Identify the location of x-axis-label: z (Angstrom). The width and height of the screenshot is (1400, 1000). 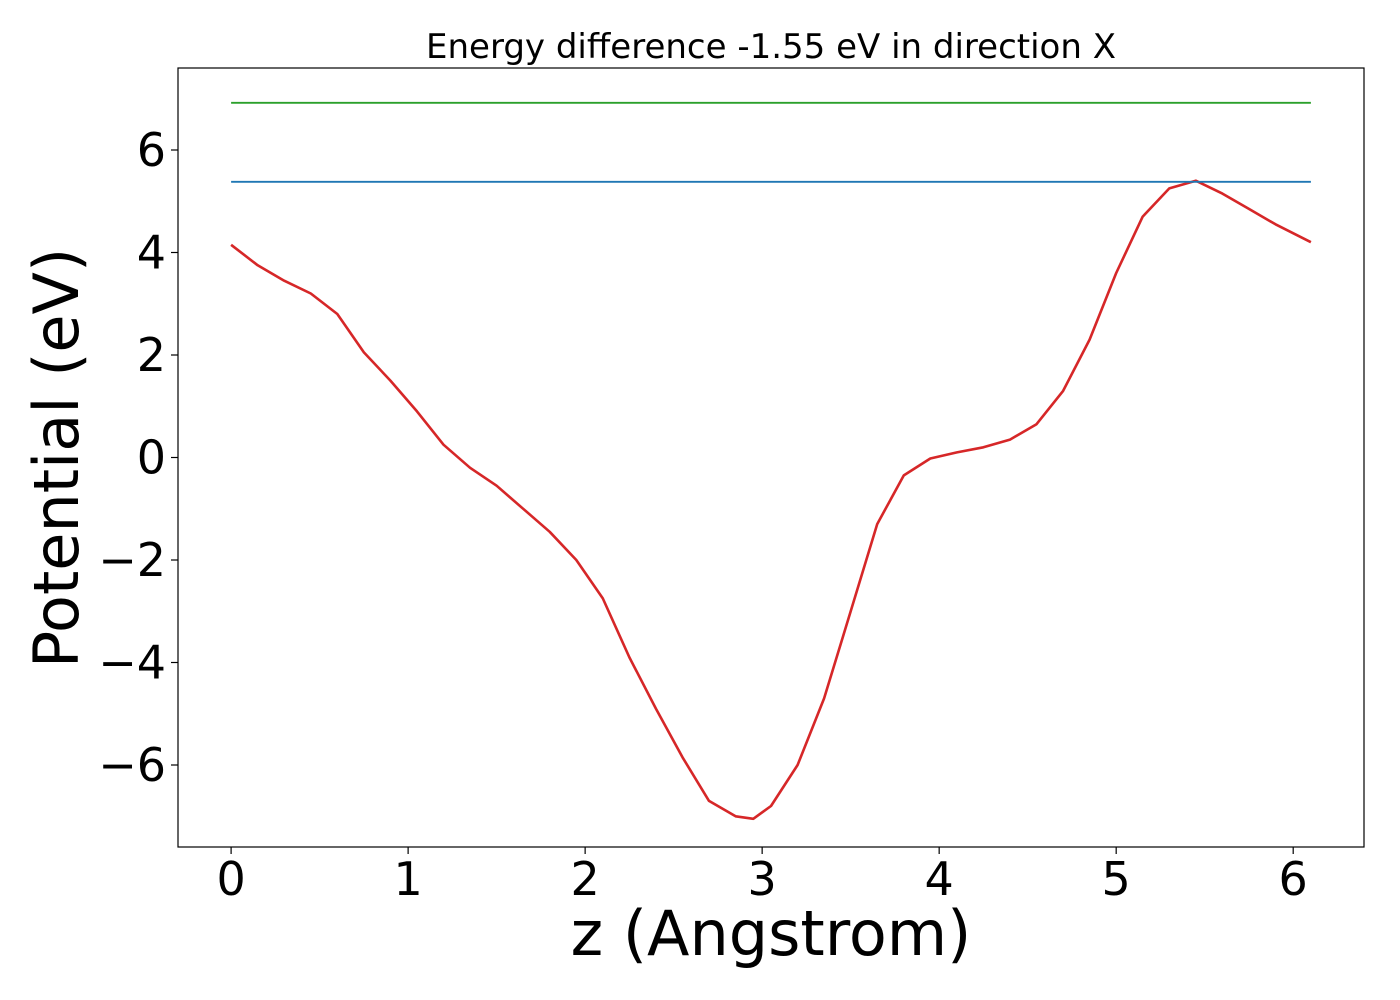
(771, 933).